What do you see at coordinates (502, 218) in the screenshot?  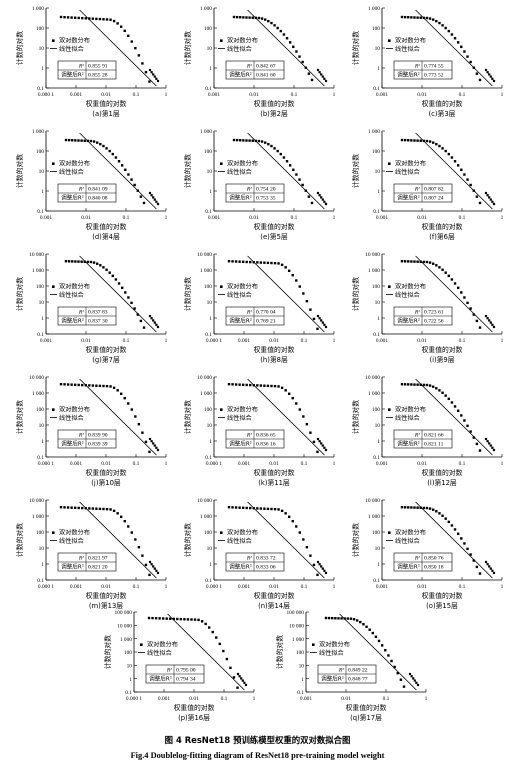 I see `x-tick-label: 1` at bounding box center [502, 218].